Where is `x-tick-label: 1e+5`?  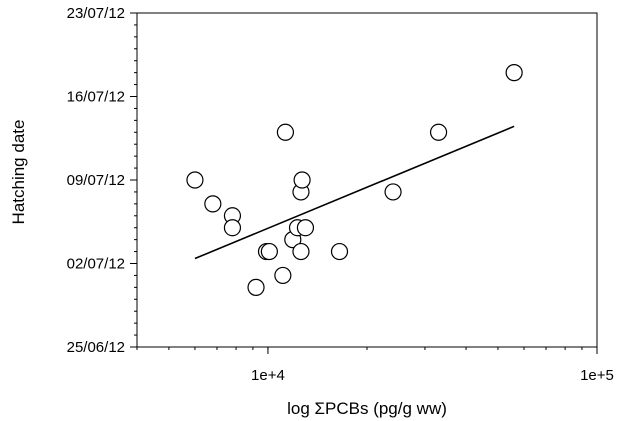
x-tick-label: 1e+5 is located at coordinates (597, 375).